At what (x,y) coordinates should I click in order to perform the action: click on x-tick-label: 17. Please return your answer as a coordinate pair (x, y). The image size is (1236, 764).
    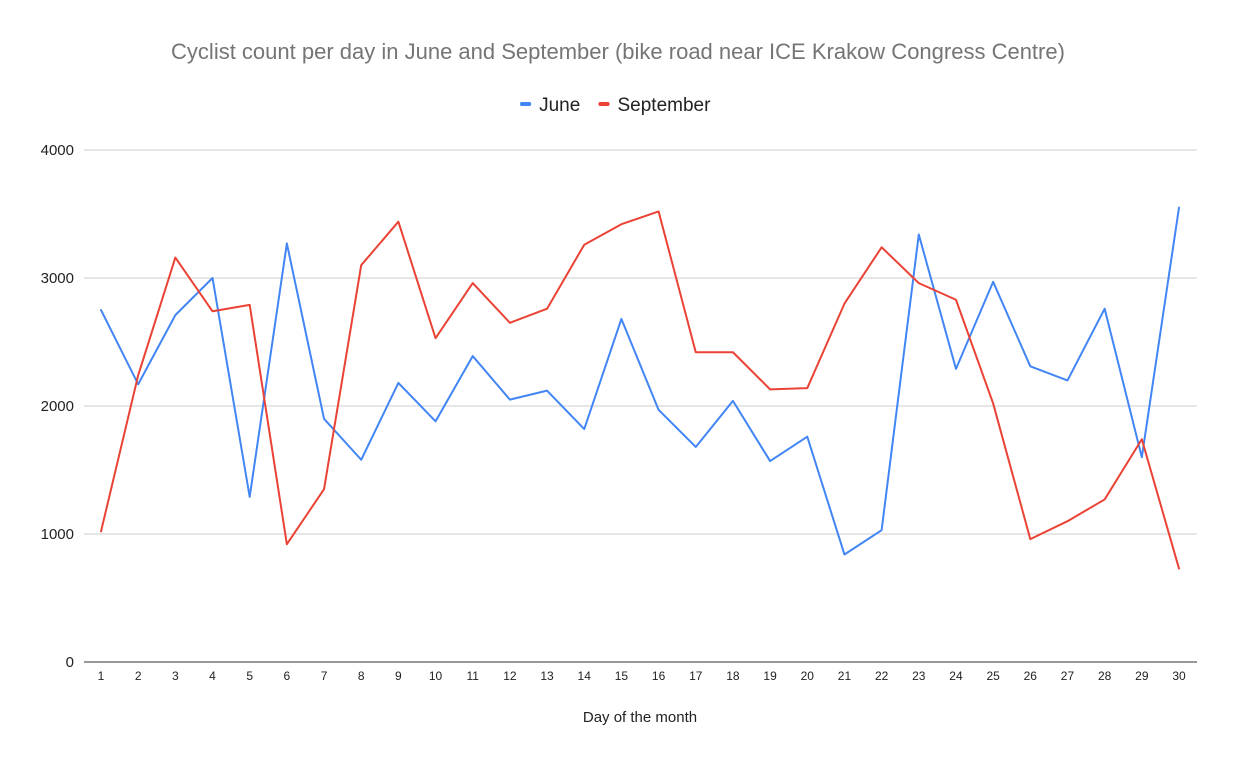
    Looking at the image, I should click on (696, 676).